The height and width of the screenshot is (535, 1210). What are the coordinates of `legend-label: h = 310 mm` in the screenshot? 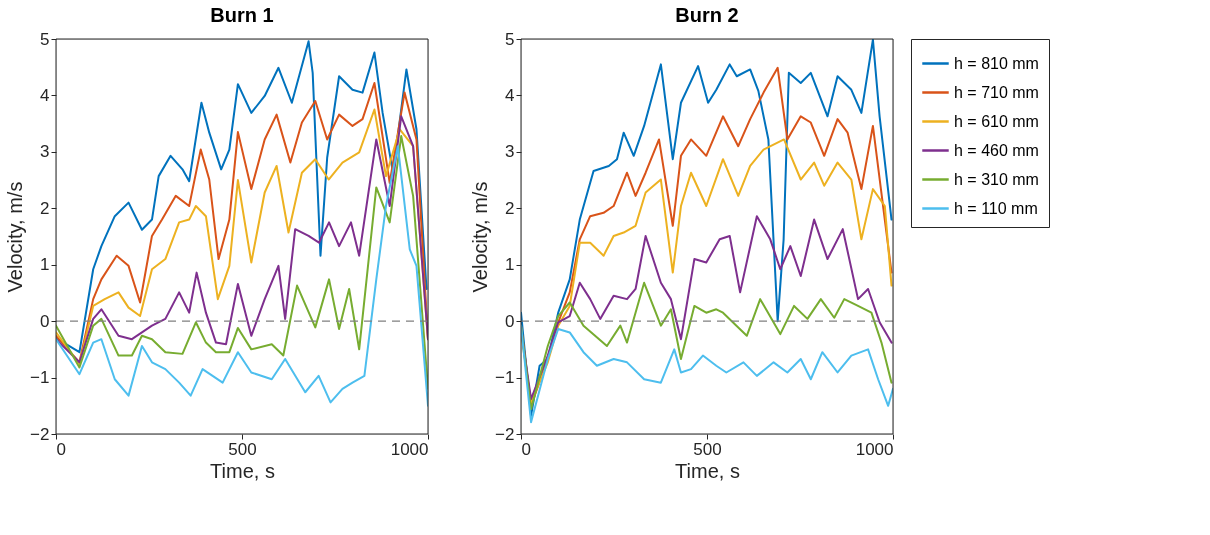 It's located at (996, 179).